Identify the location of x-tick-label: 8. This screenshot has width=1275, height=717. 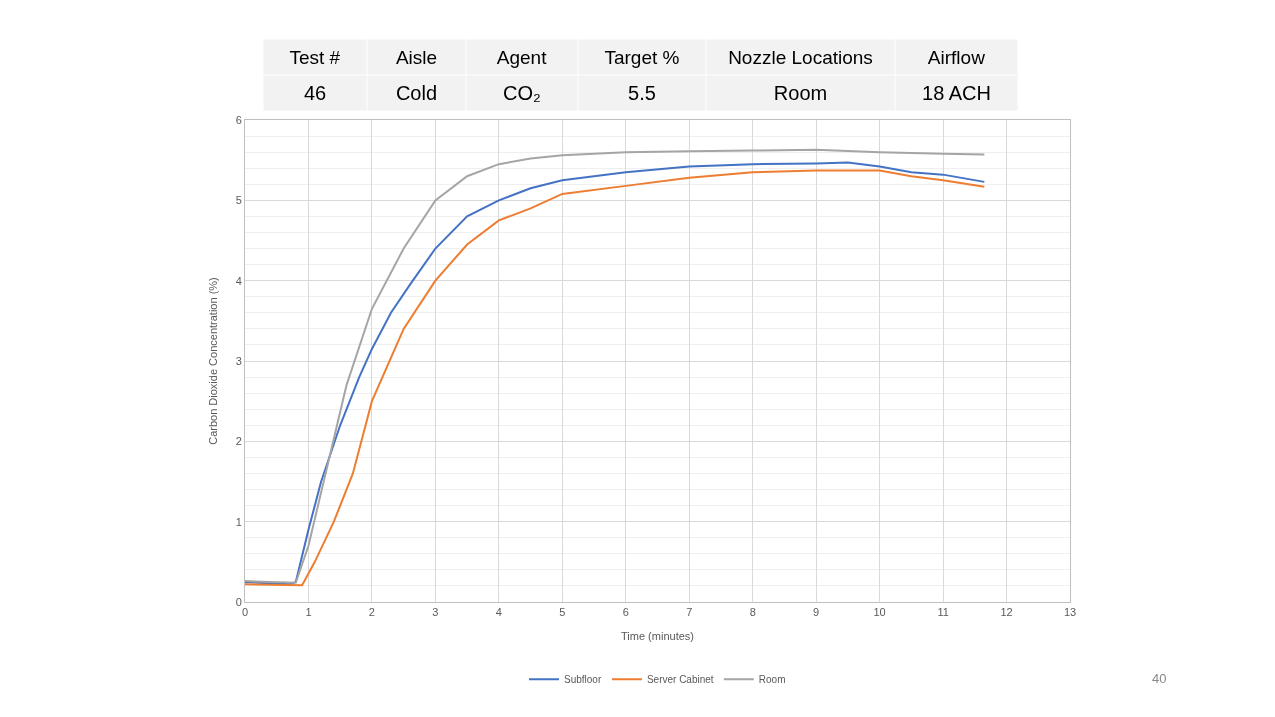
(752, 612).